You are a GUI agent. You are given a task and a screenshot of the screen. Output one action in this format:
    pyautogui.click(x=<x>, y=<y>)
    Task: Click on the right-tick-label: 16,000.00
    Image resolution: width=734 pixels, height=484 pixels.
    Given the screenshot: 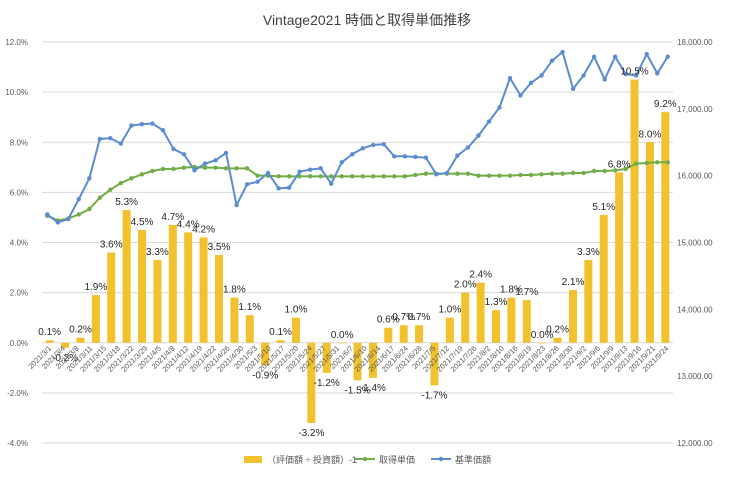 What is the action you would take?
    pyautogui.click(x=695, y=176)
    